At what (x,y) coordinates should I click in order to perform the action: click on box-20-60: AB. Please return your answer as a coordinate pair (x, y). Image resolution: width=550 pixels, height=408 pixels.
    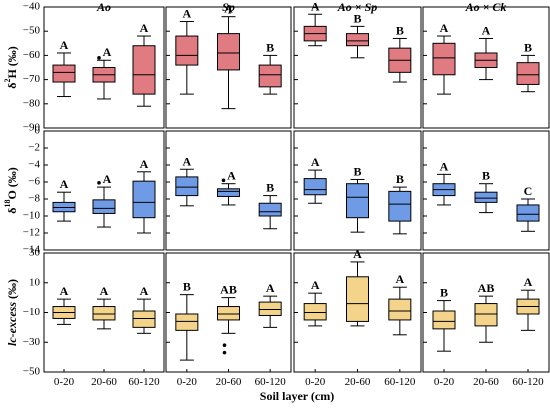
    Looking at the image, I should click on (486, 312).